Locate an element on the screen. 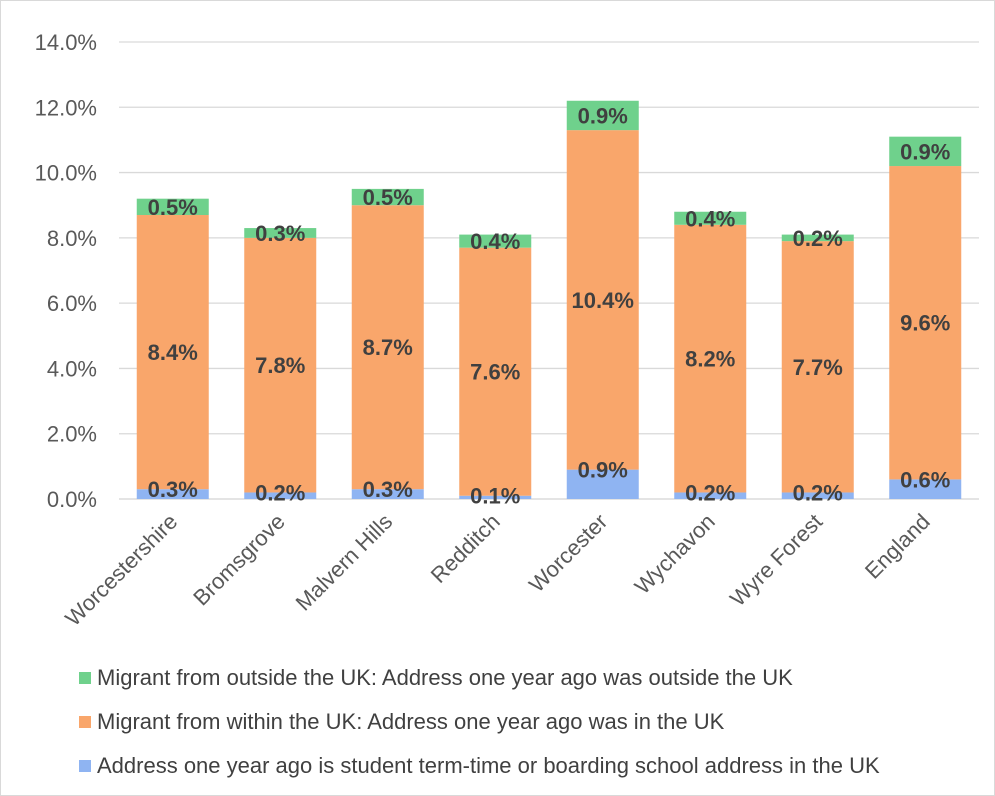  data-label: 0.1% is located at coordinates (495, 496).